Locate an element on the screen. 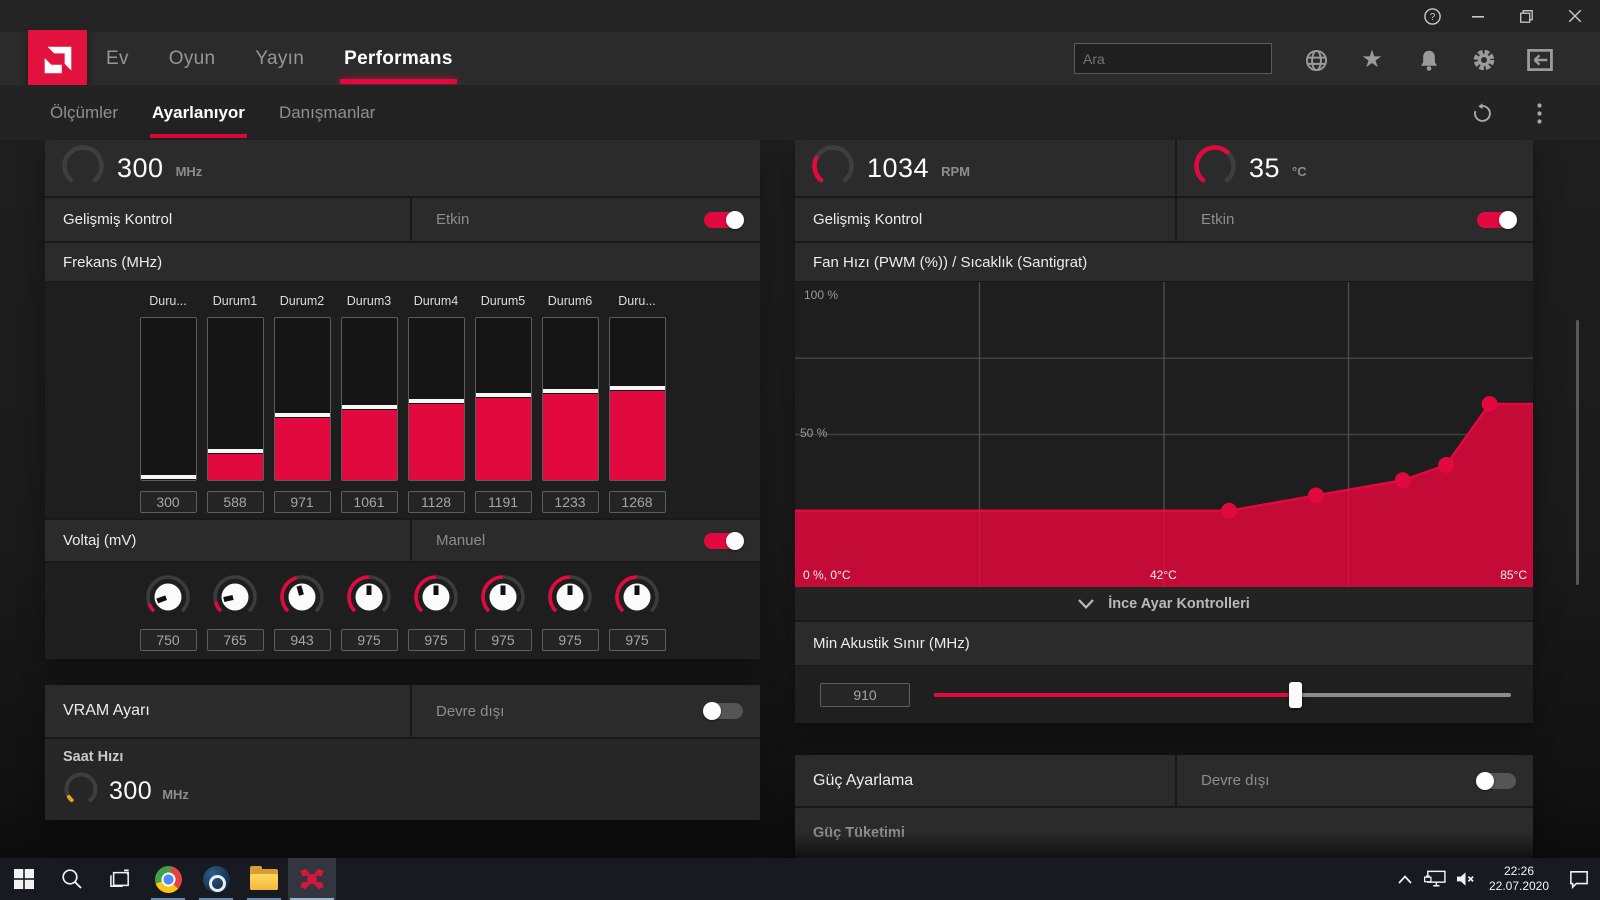 This screenshot has width=1600, height=900. restore-button is located at coordinates (1526, 16).